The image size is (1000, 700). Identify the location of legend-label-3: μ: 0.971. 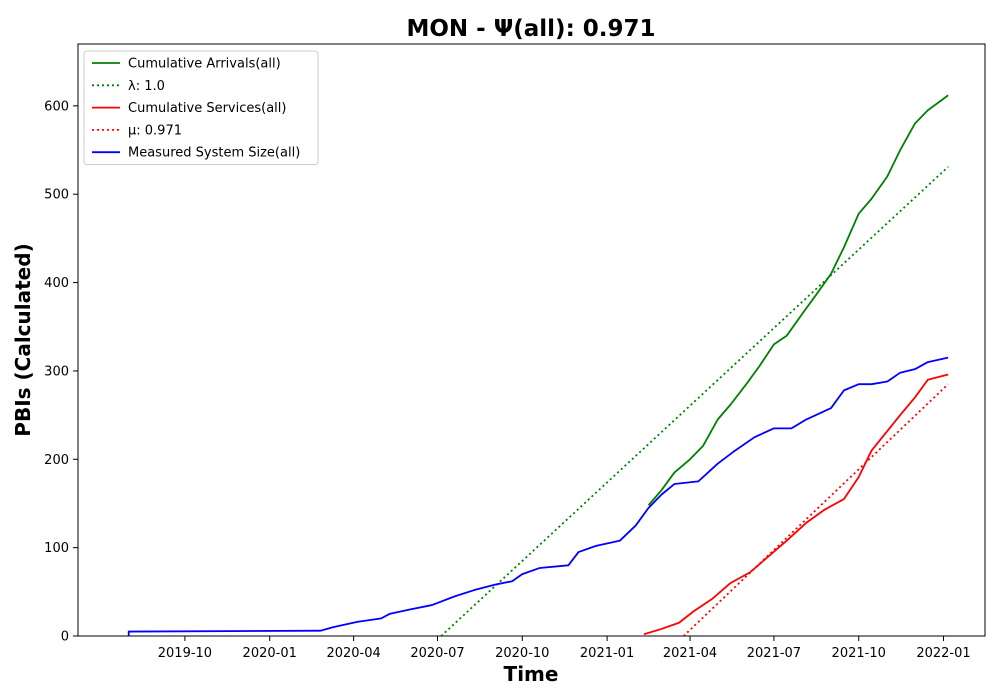
(155, 130).